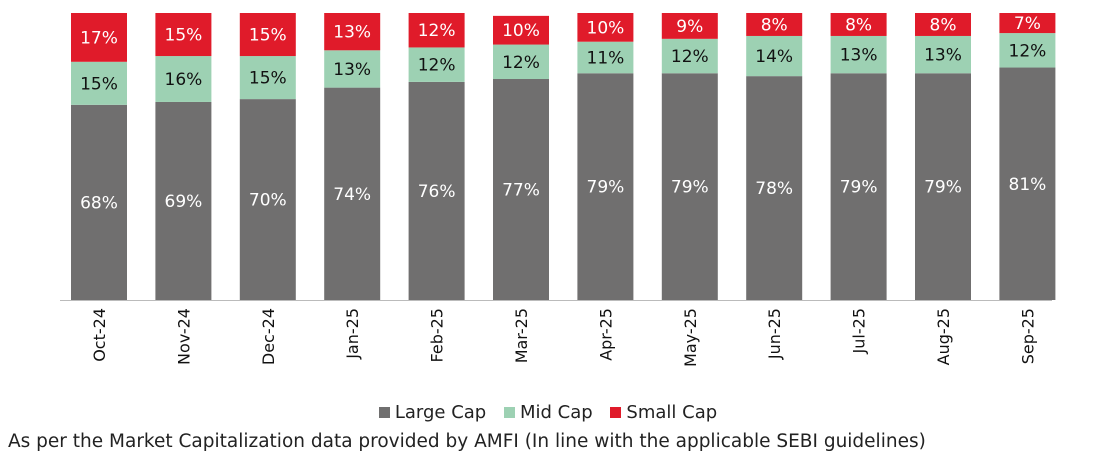  Describe the element at coordinates (183, 336) in the screenshot. I see `x-tick-label: Nov-24` at that location.